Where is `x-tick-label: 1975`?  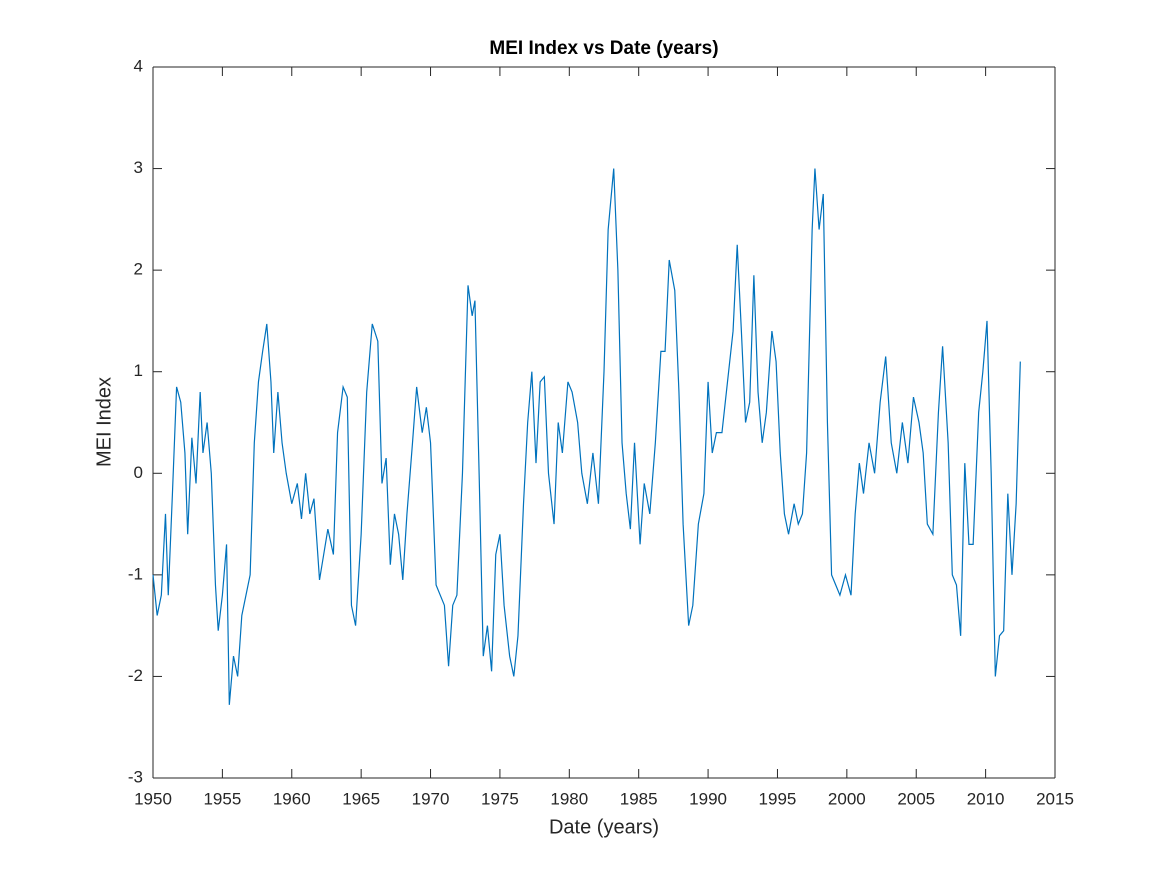 x-tick-label: 1975 is located at coordinates (500, 798).